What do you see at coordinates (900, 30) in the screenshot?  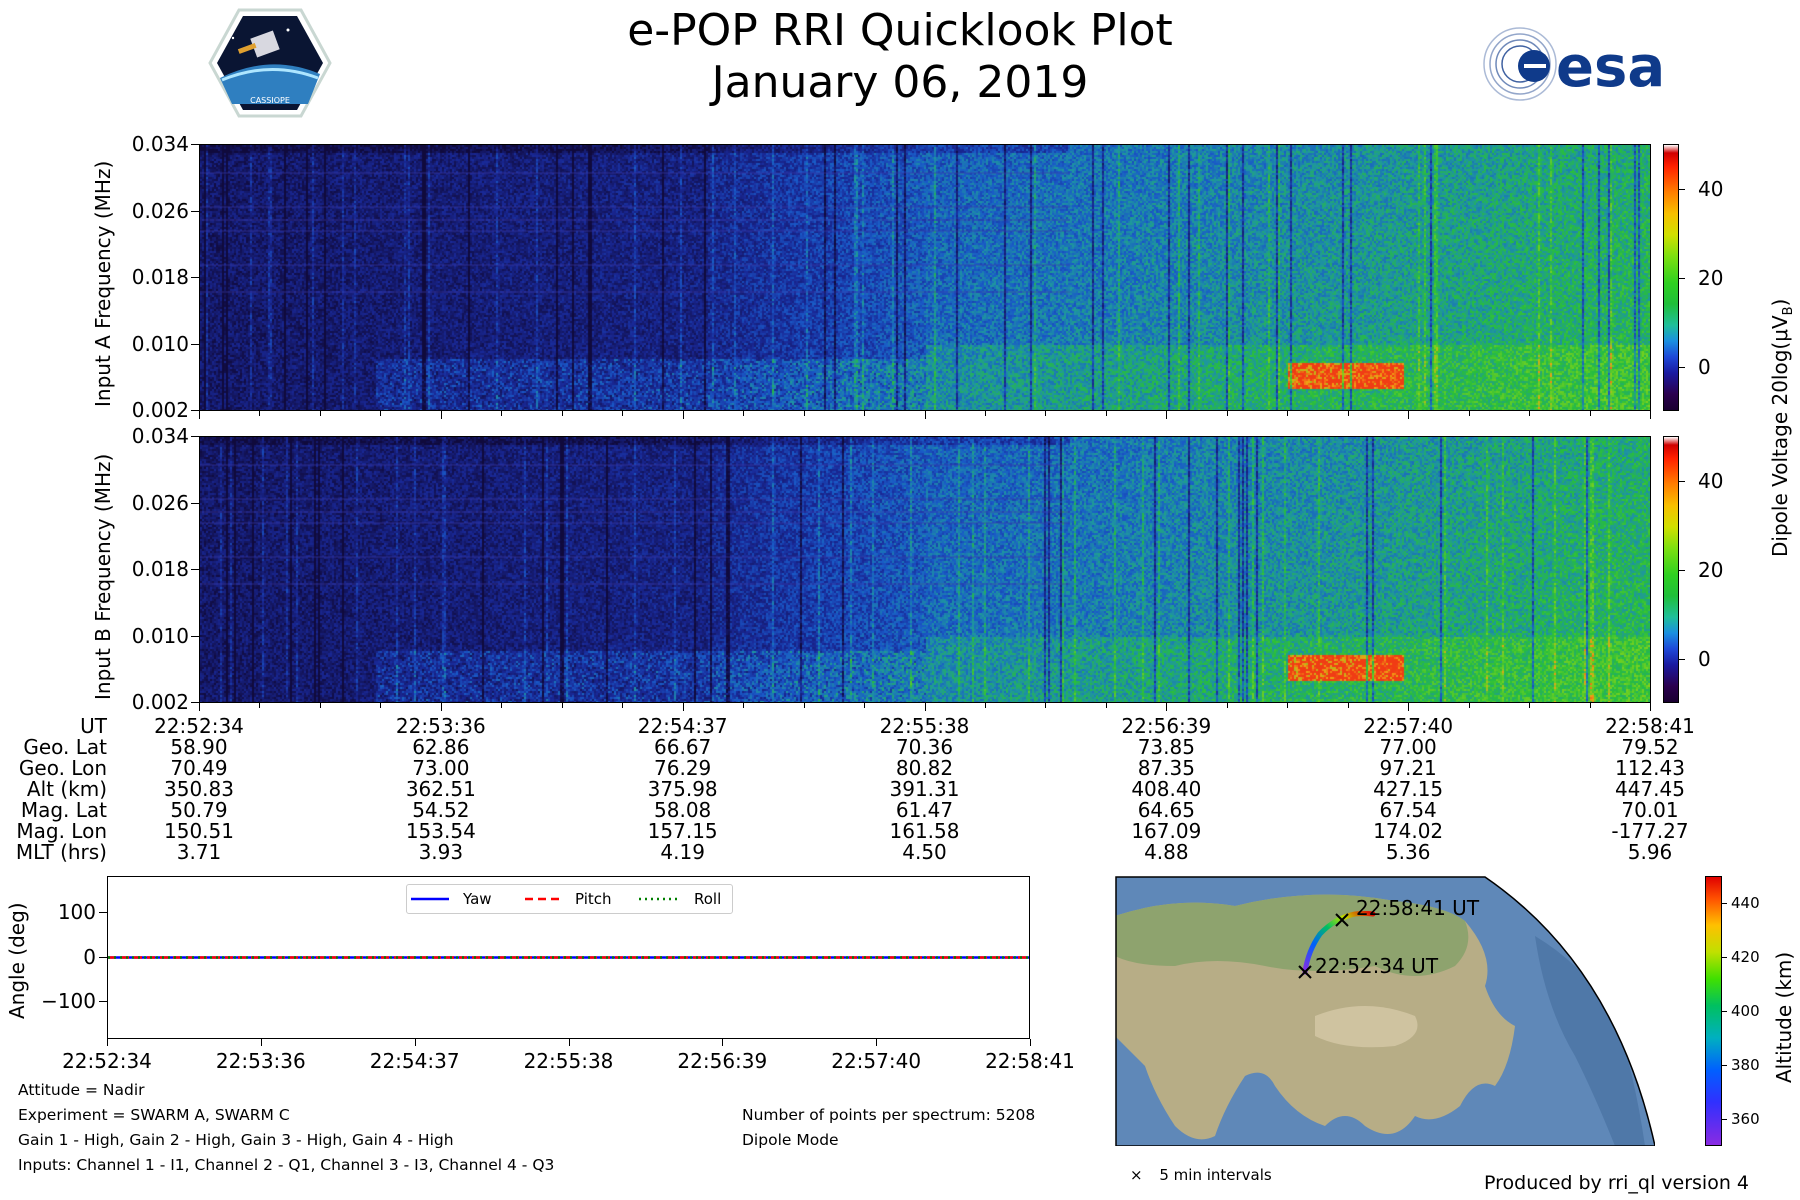 I see `plot-title: e-POP RRI Quicklook Plot` at bounding box center [900, 30].